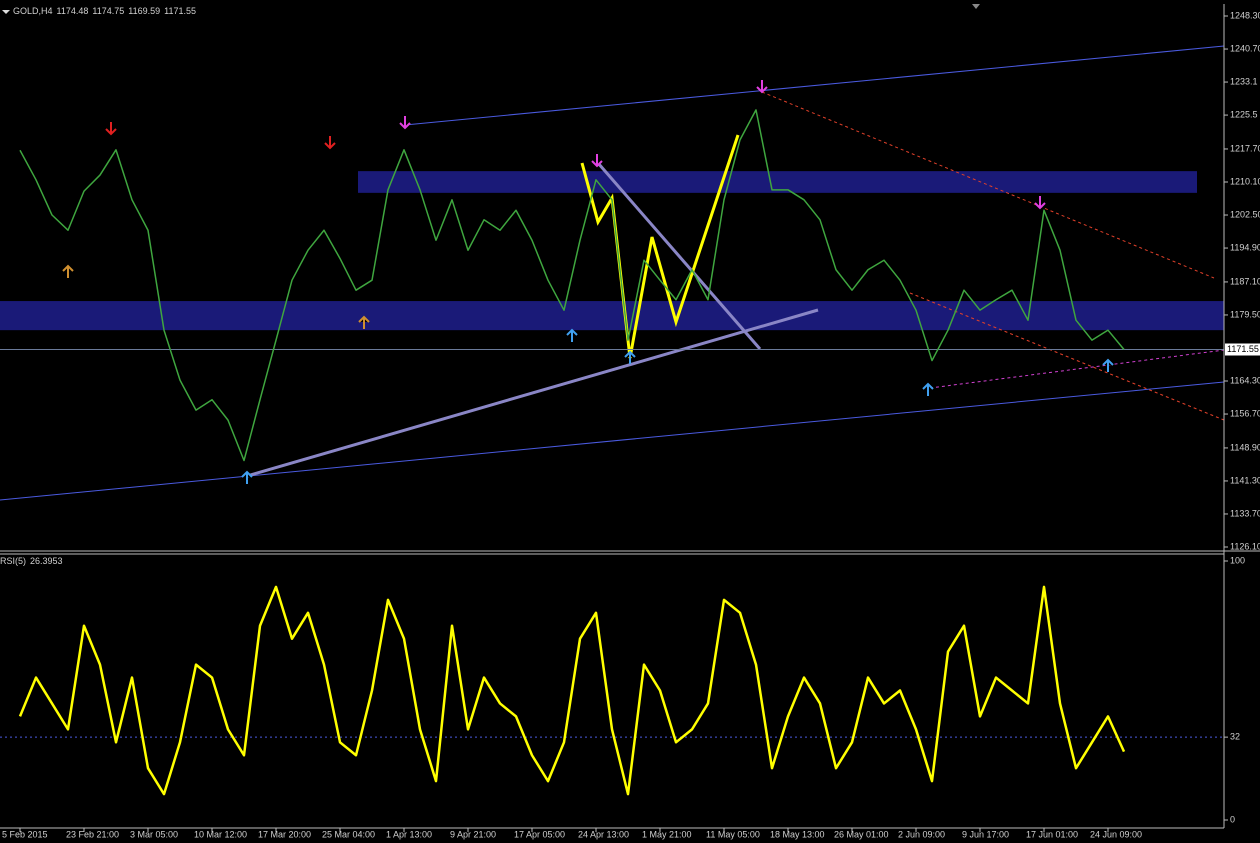 The image size is (1260, 843). Describe the element at coordinates (1245, 181) in the screenshot. I see `y-tick-label: 1210.10` at that location.